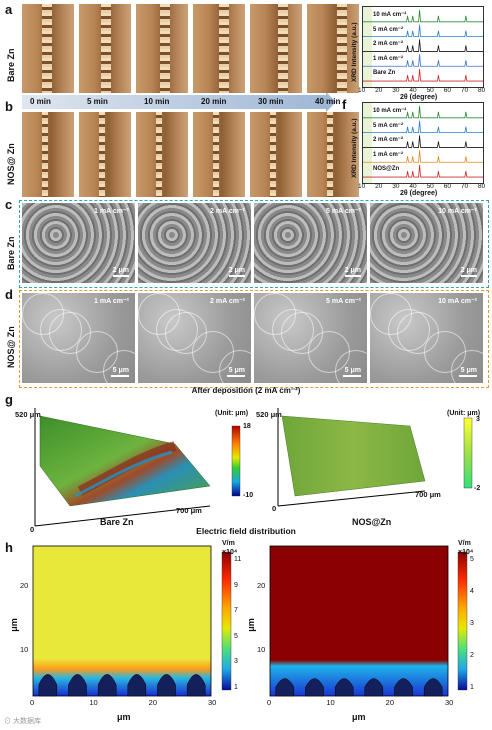 This screenshot has height=730, width=492. What do you see at coordinates (246, 390) in the screenshot?
I see `g-title: After deposition (2 mA cm⁻²)` at bounding box center [246, 390].